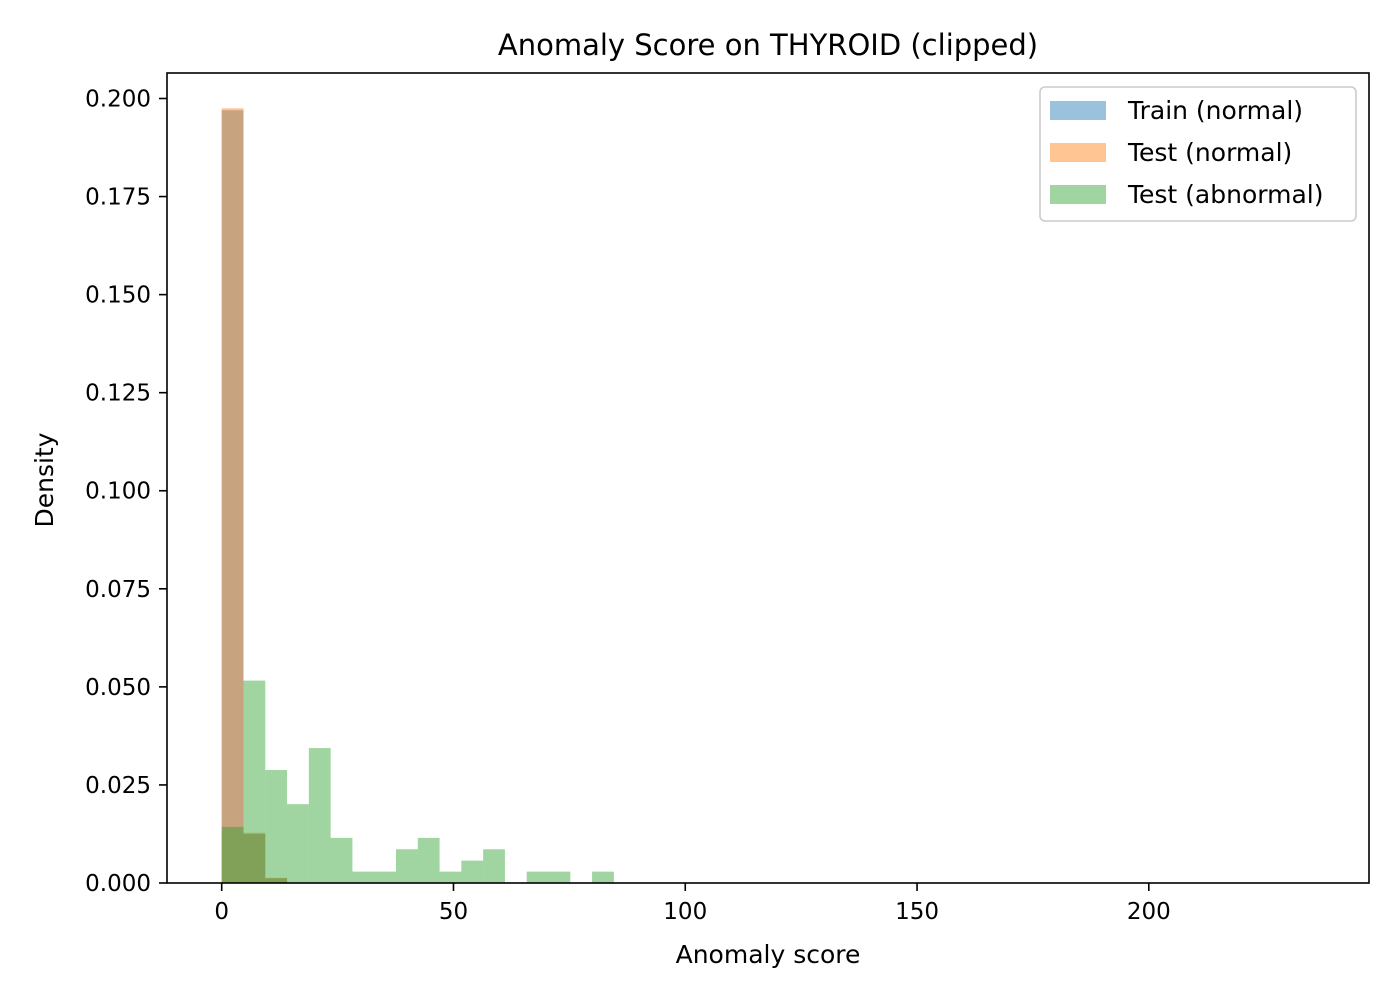 The image size is (1400, 1000). I want to click on legend-swatch-train-normal, so click(1078, 110).